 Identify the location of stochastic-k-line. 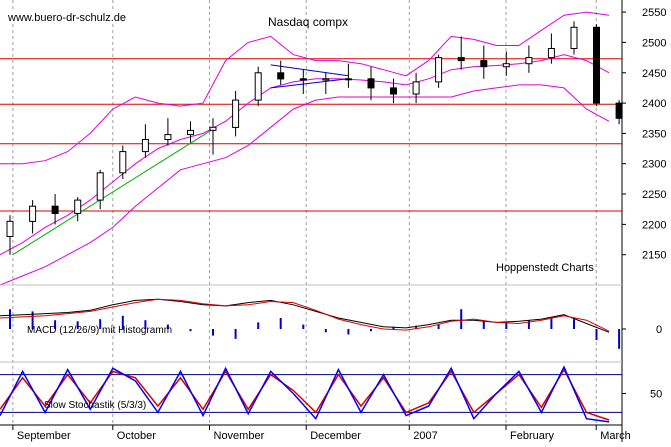
(305, 394).